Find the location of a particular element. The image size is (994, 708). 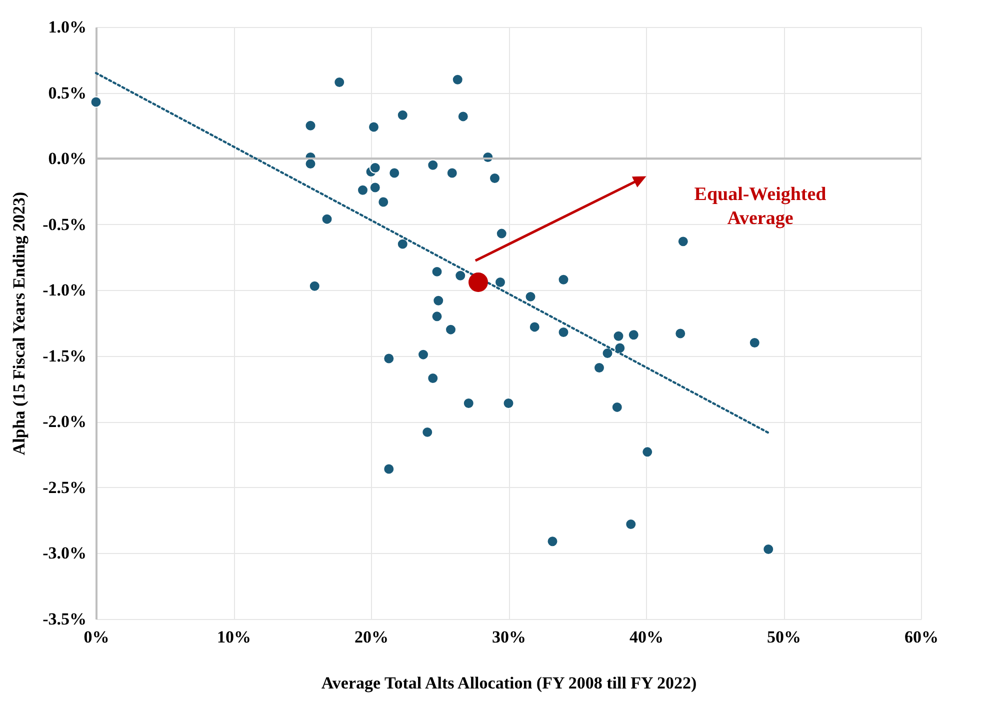

x-tick-label: 50% is located at coordinates (784, 637).